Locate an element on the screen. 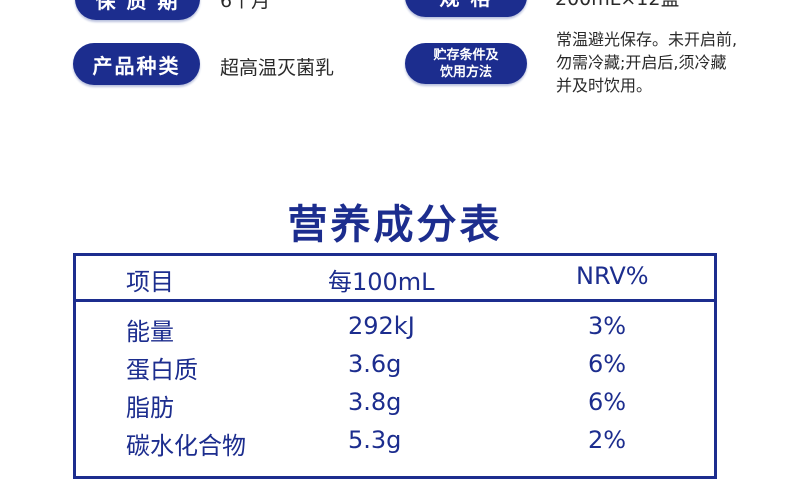 This screenshot has height=479, width=790. spec-label: 规 格 is located at coordinates (466, 8).